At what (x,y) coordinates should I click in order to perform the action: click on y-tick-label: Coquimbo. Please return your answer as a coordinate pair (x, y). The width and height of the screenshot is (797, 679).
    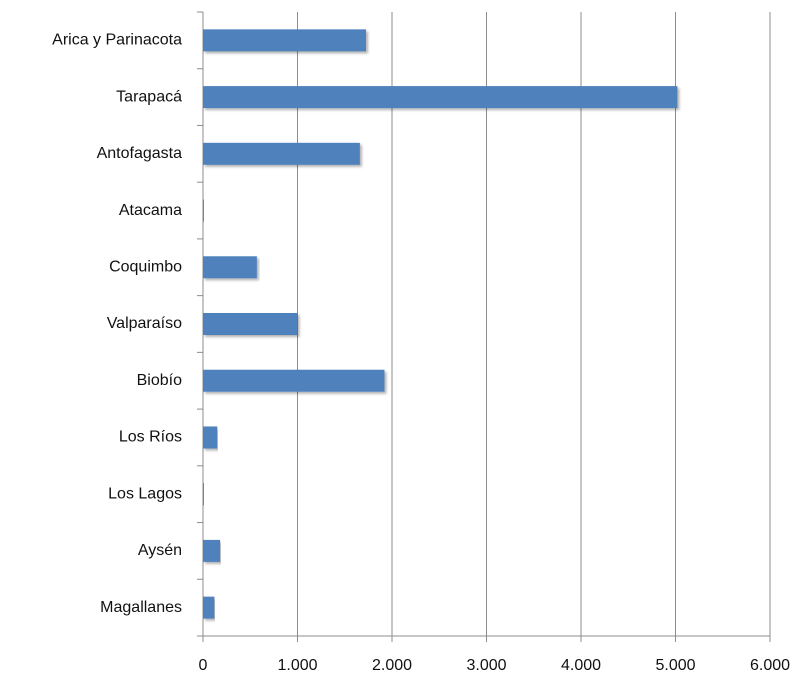
    Looking at the image, I should click on (145, 266).